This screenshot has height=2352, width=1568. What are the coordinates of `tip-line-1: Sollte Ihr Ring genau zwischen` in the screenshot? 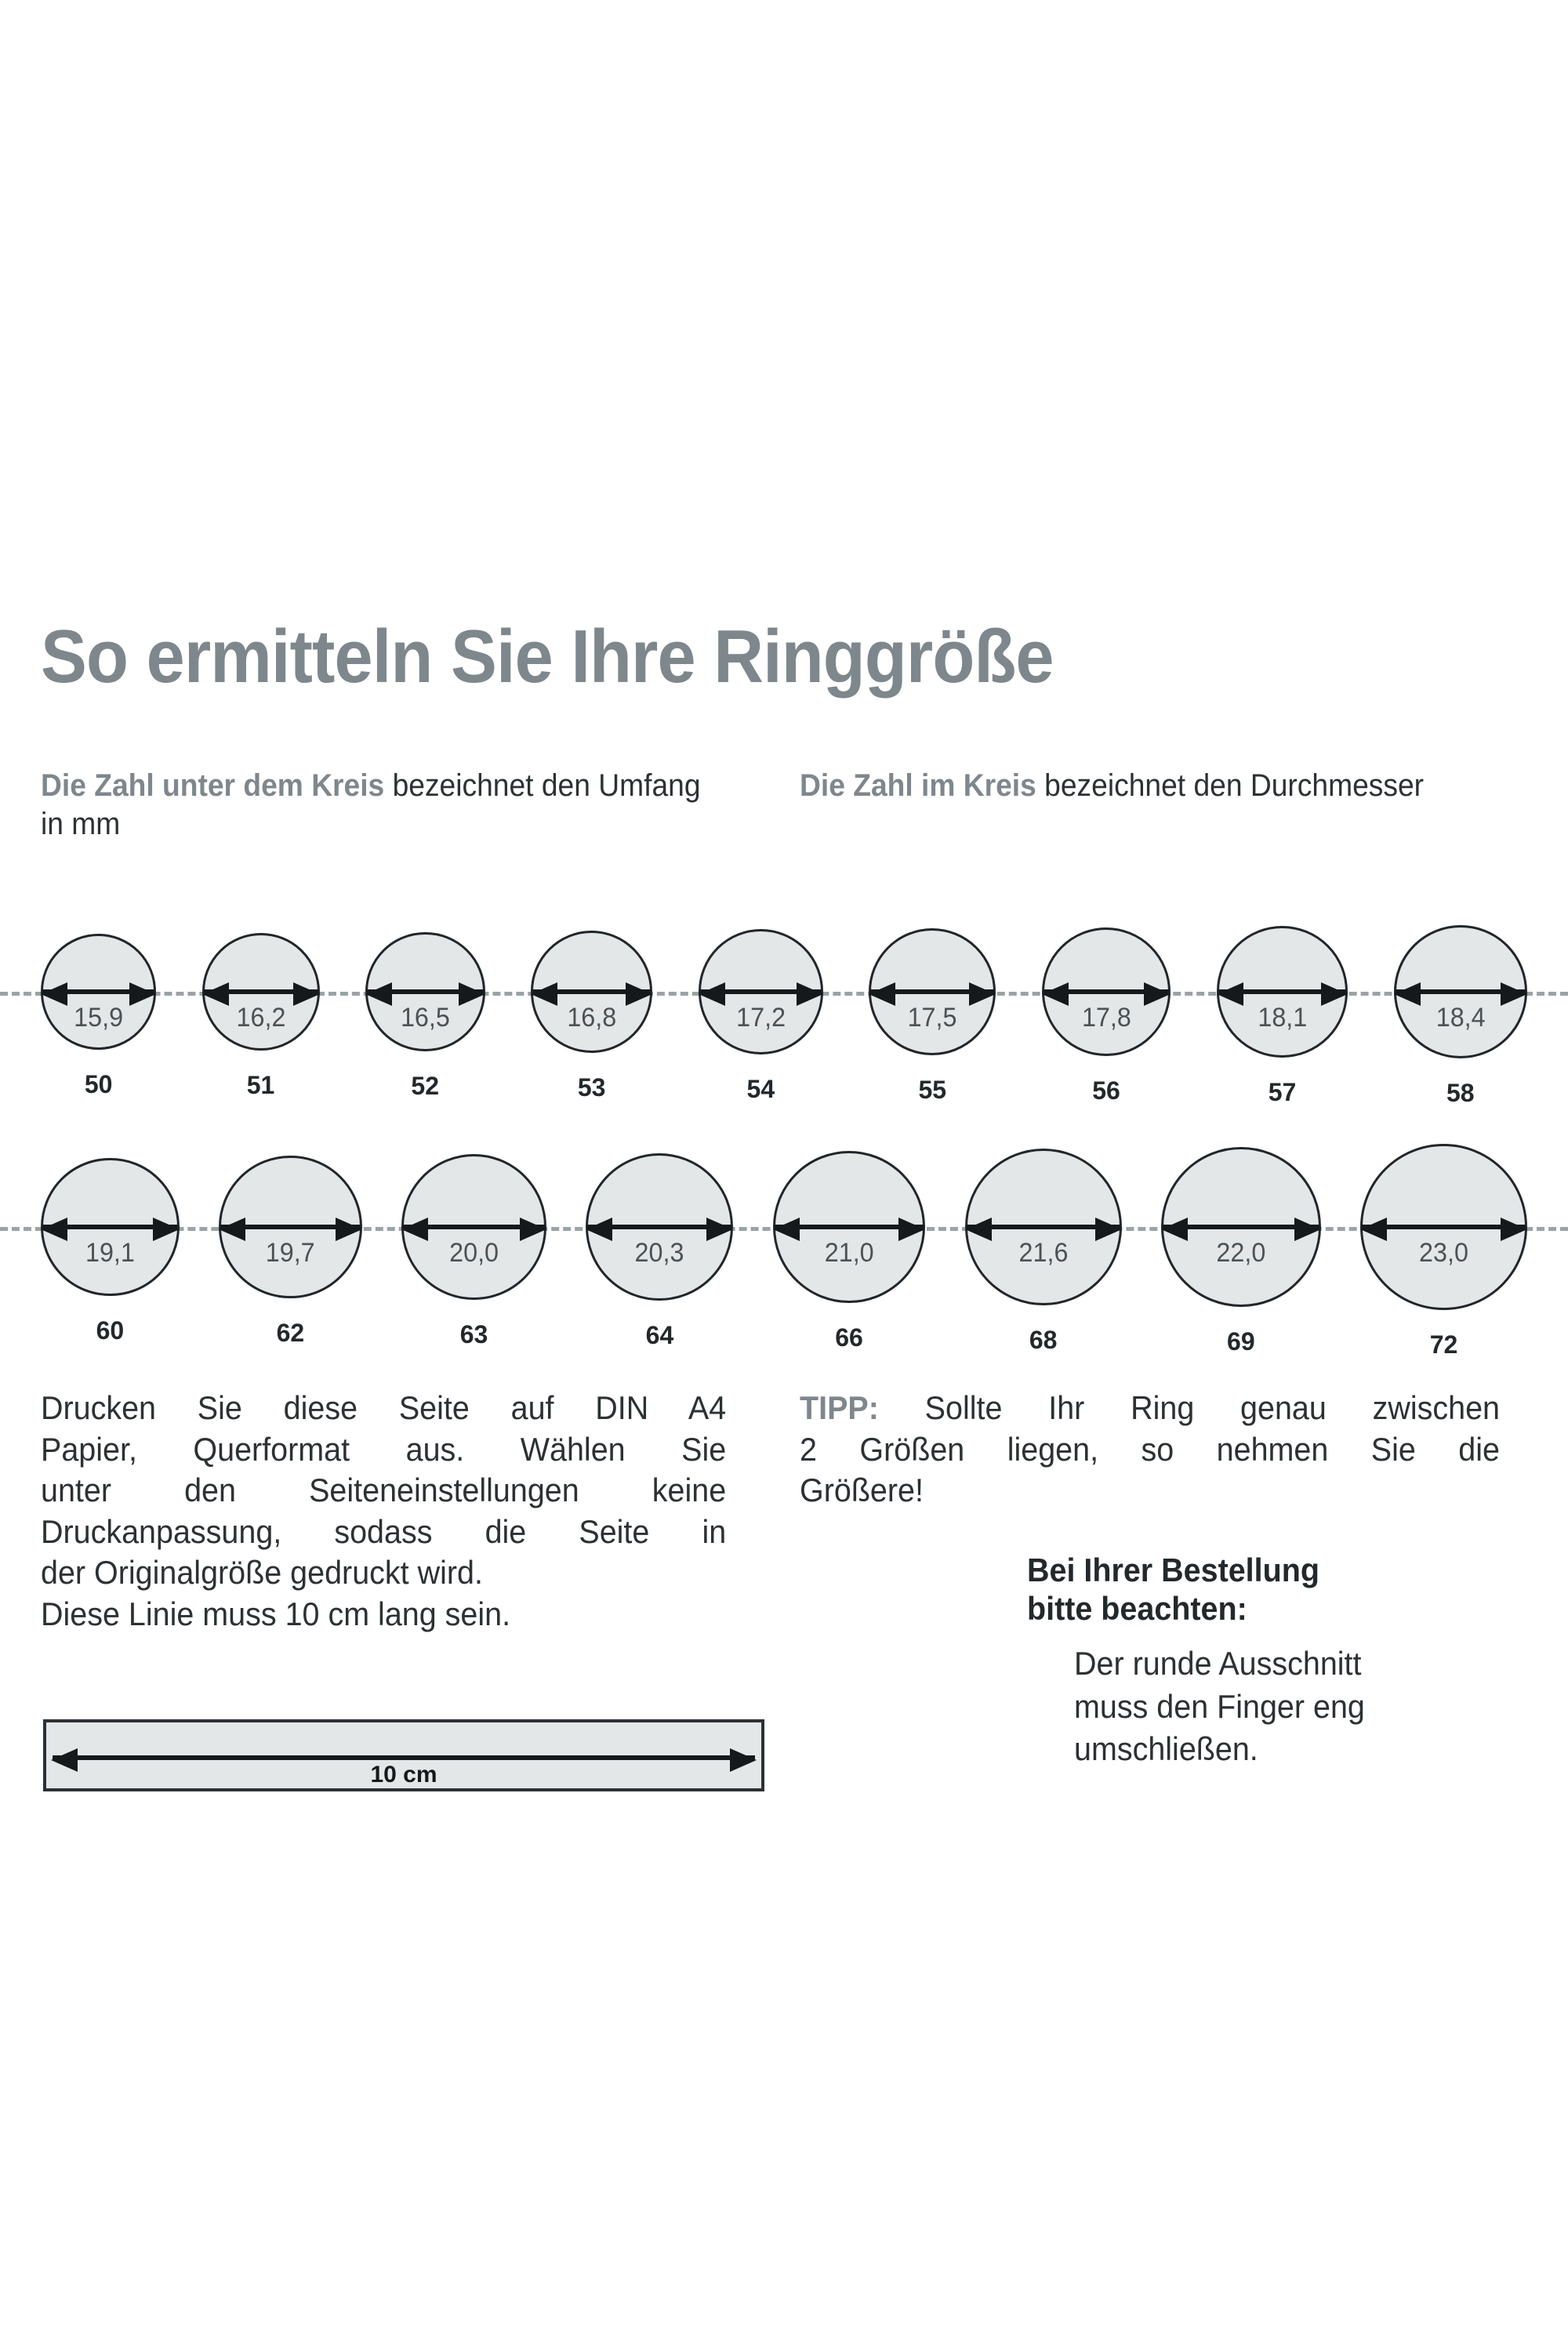 It's located at (1189, 1407).